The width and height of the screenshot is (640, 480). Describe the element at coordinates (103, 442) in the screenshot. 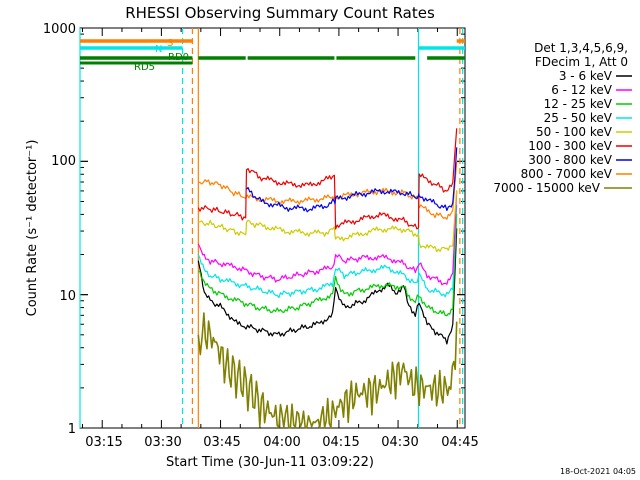

I see `x-tick-label: 03:15` at that location.